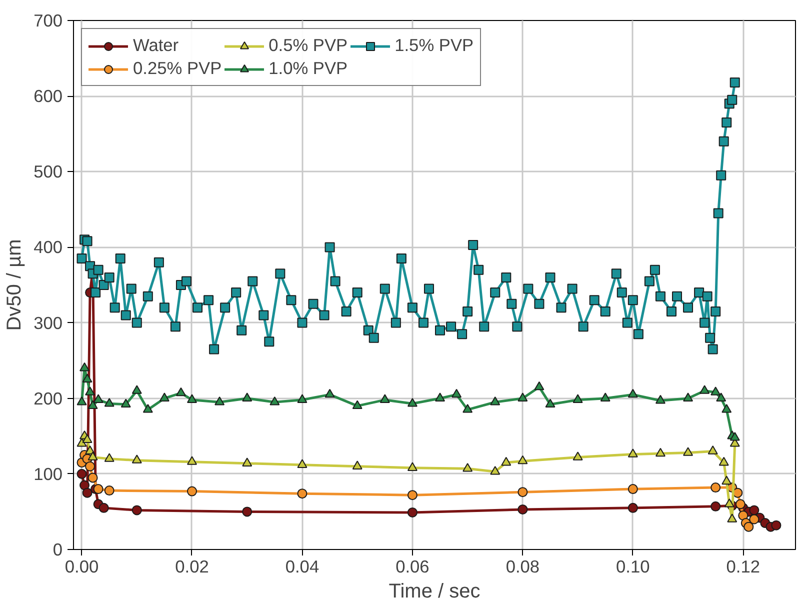 Image resolution: width=808 pixels, height=610 pixels. Describe the element at coordinates (434, 591) in the screenshot. I see `x-axis-title: Time / sec` at that location.